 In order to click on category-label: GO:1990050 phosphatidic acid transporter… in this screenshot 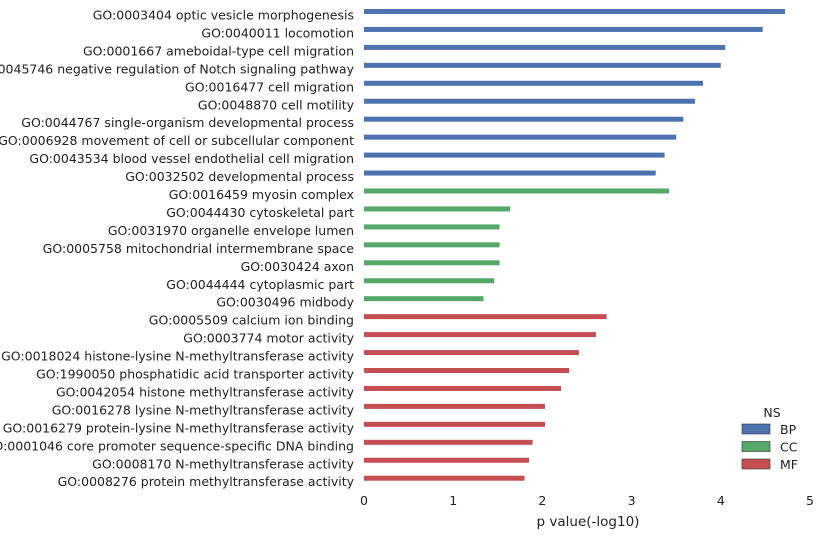, I will do `click(195, 374)`.